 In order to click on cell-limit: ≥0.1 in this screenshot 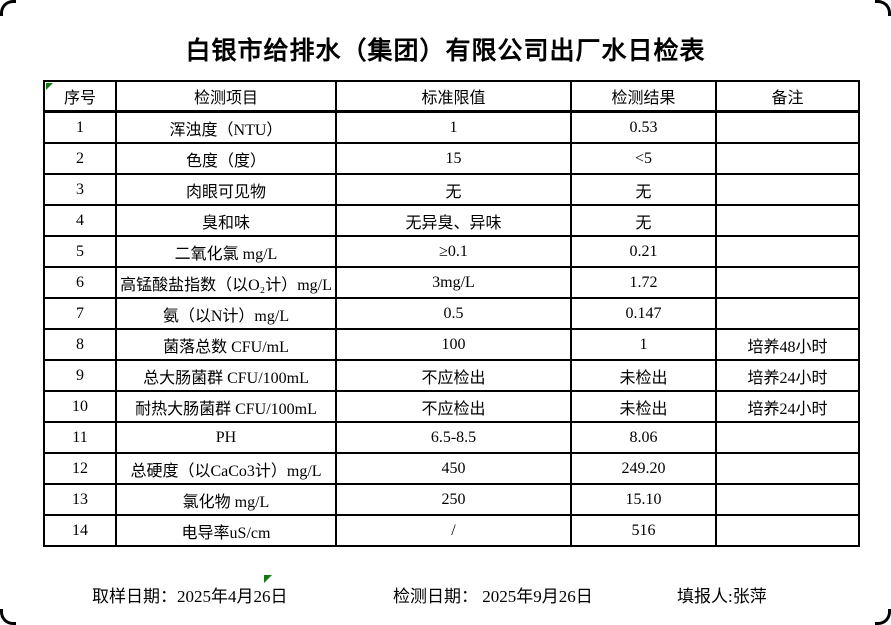, I will do `click(453, 251)`.